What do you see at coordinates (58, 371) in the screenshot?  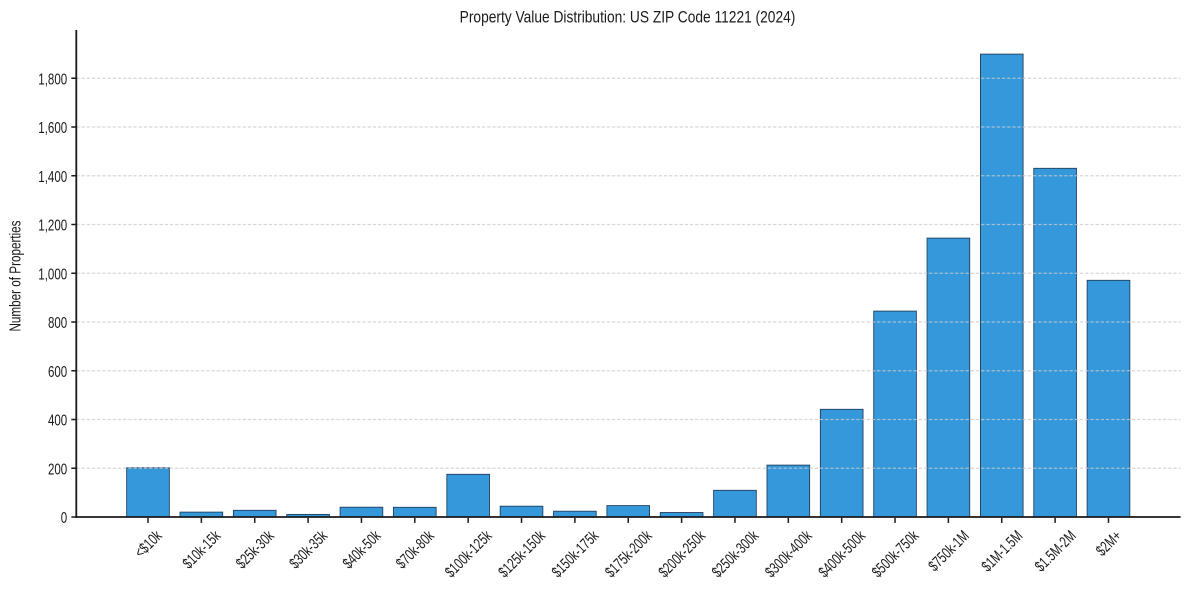 I see `svg-text: 600` at bounding box center [58, 371].